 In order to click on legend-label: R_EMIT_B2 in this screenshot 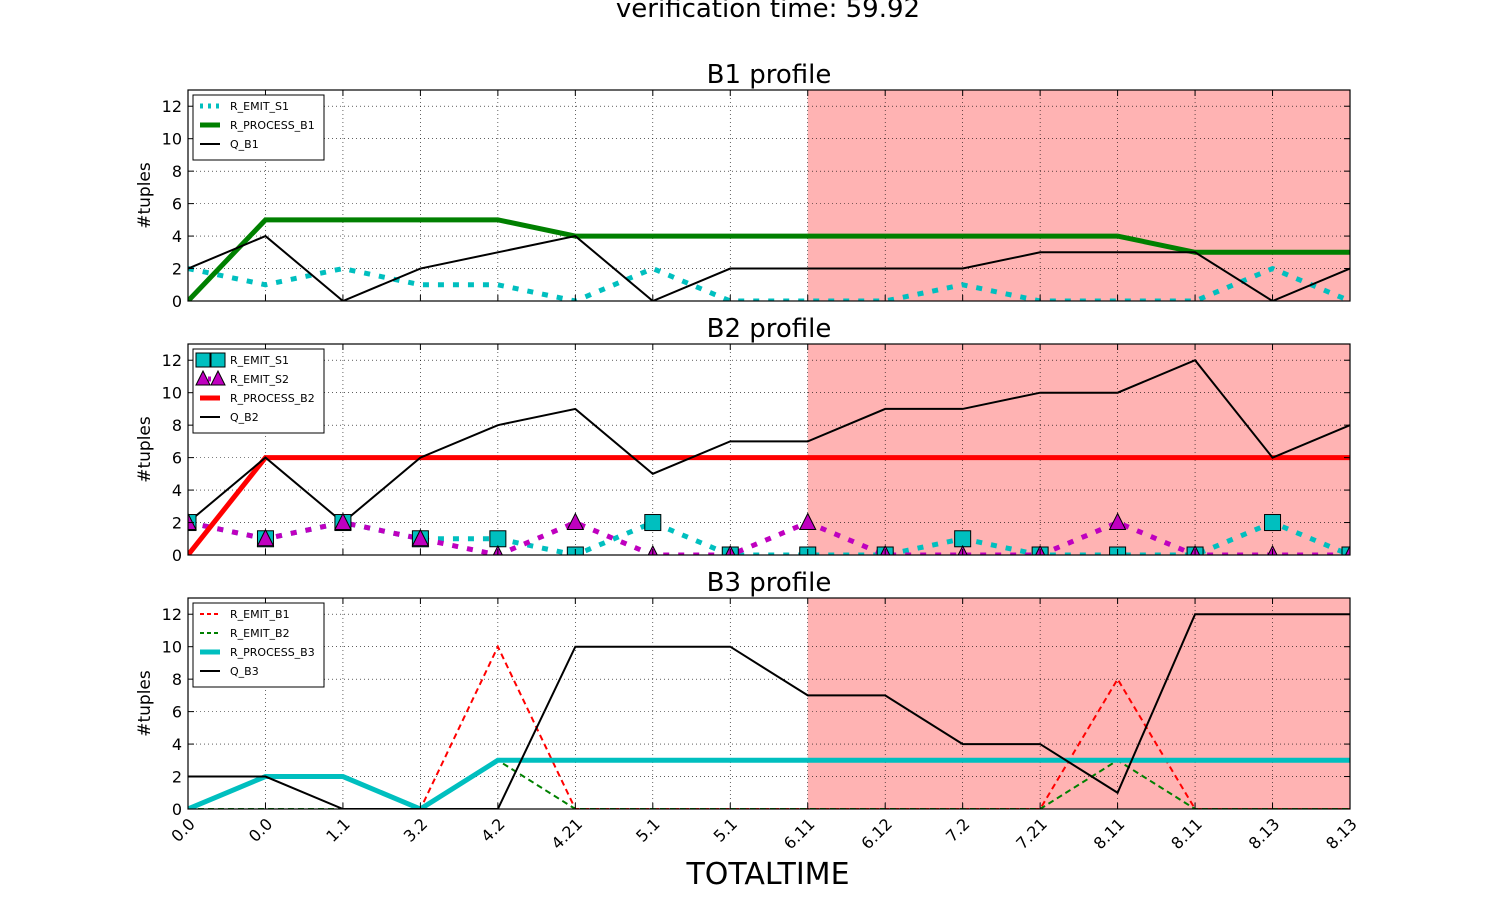, I will do `click(260, 633)`.